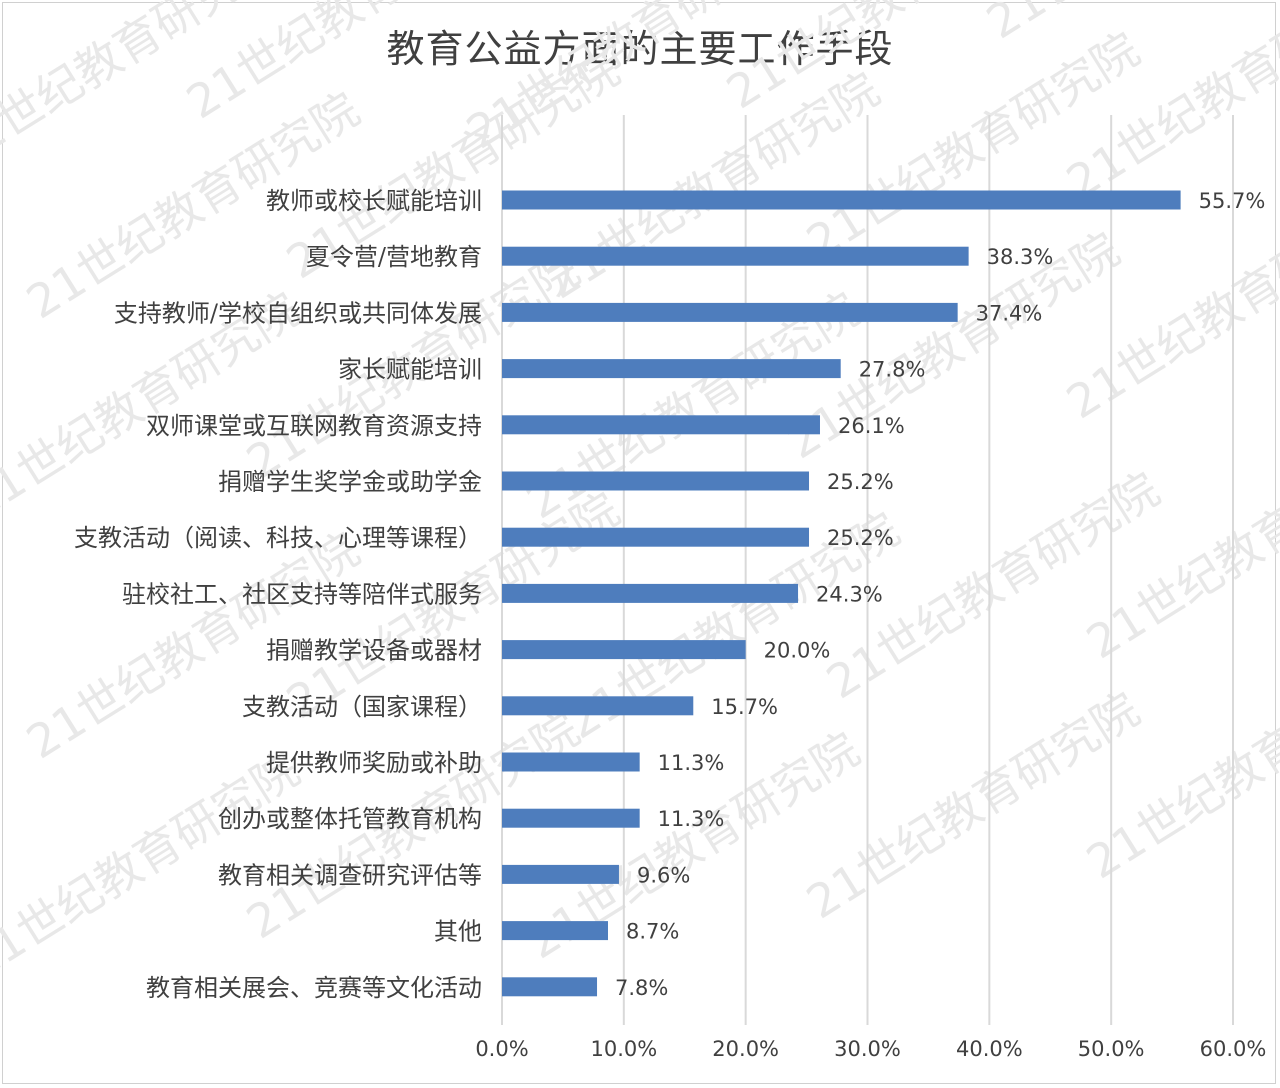 This screenshot has height=1088, width=1280. Describe the element at coordinates (849, 594) in the screenshot. I see `value-label: 24.3%` at that location.